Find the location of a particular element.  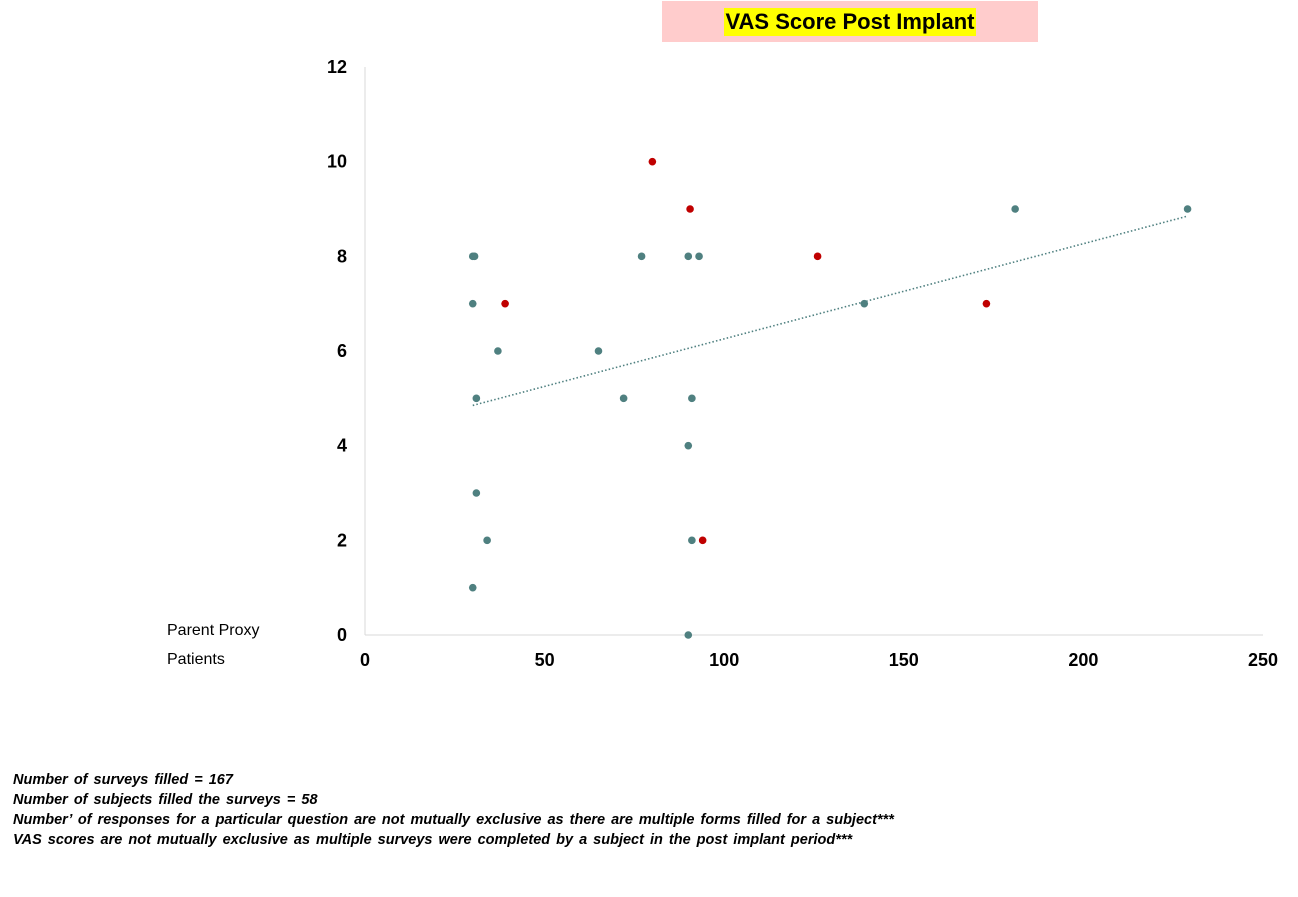

x-tick-label: 250 is located at coordinates (1263, 660).